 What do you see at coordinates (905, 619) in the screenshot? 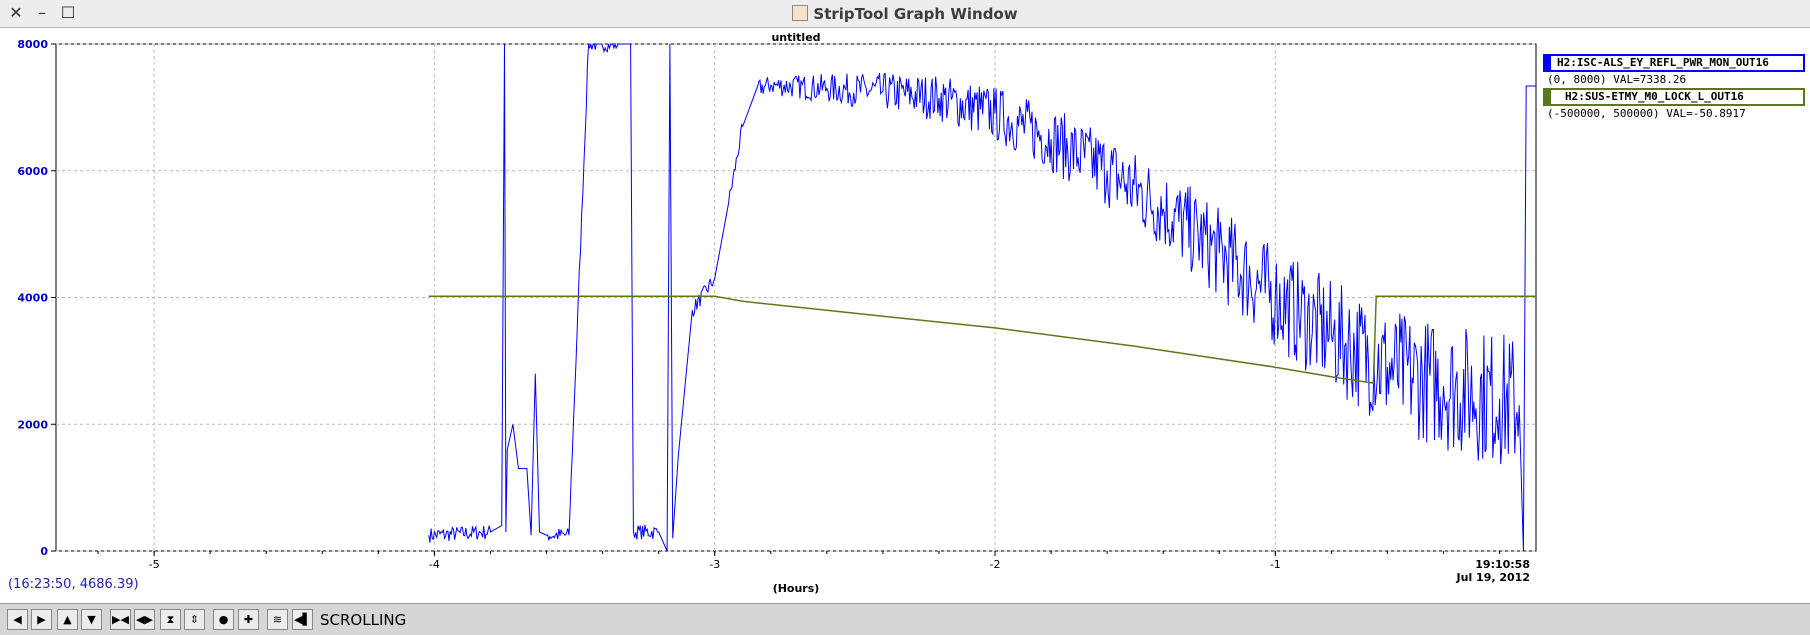
I see `toolbar: ◀ ▶ ▲ ▼ ▶◀ ◀▶ ⧗ ⇕ ● ✚ ≋ ◀▌ SCROLLING` at bounding box center [905, 619].